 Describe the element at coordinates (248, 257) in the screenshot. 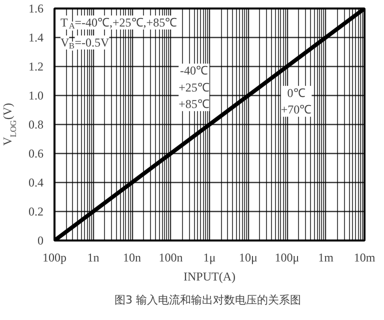

I see `x-tick-label: 10μ` at that location.